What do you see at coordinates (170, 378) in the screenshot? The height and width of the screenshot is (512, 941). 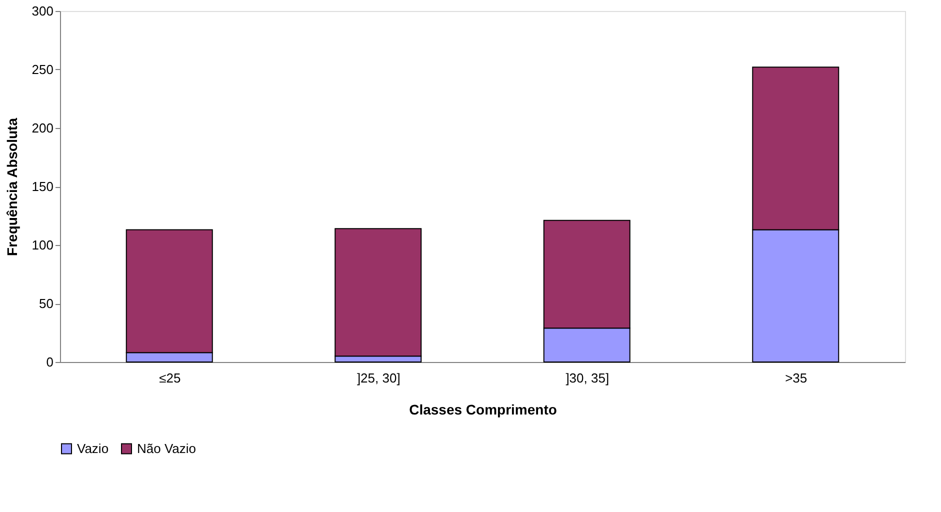 I see `x-tick-label: ≤25` at bounding box center [170, 378].